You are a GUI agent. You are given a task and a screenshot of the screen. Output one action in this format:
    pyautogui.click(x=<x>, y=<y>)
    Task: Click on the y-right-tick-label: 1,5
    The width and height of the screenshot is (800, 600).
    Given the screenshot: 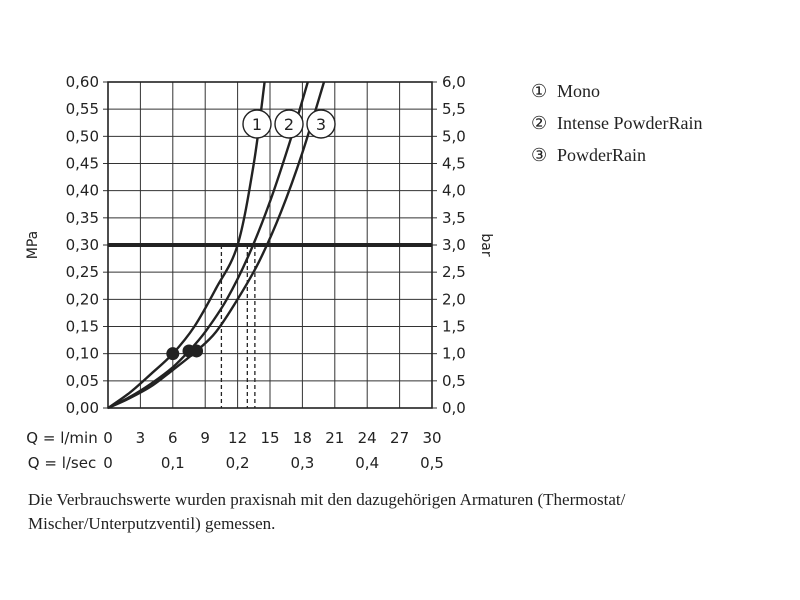 What is the action you would take?
    pyautogui.click(x=454, y=327)
    